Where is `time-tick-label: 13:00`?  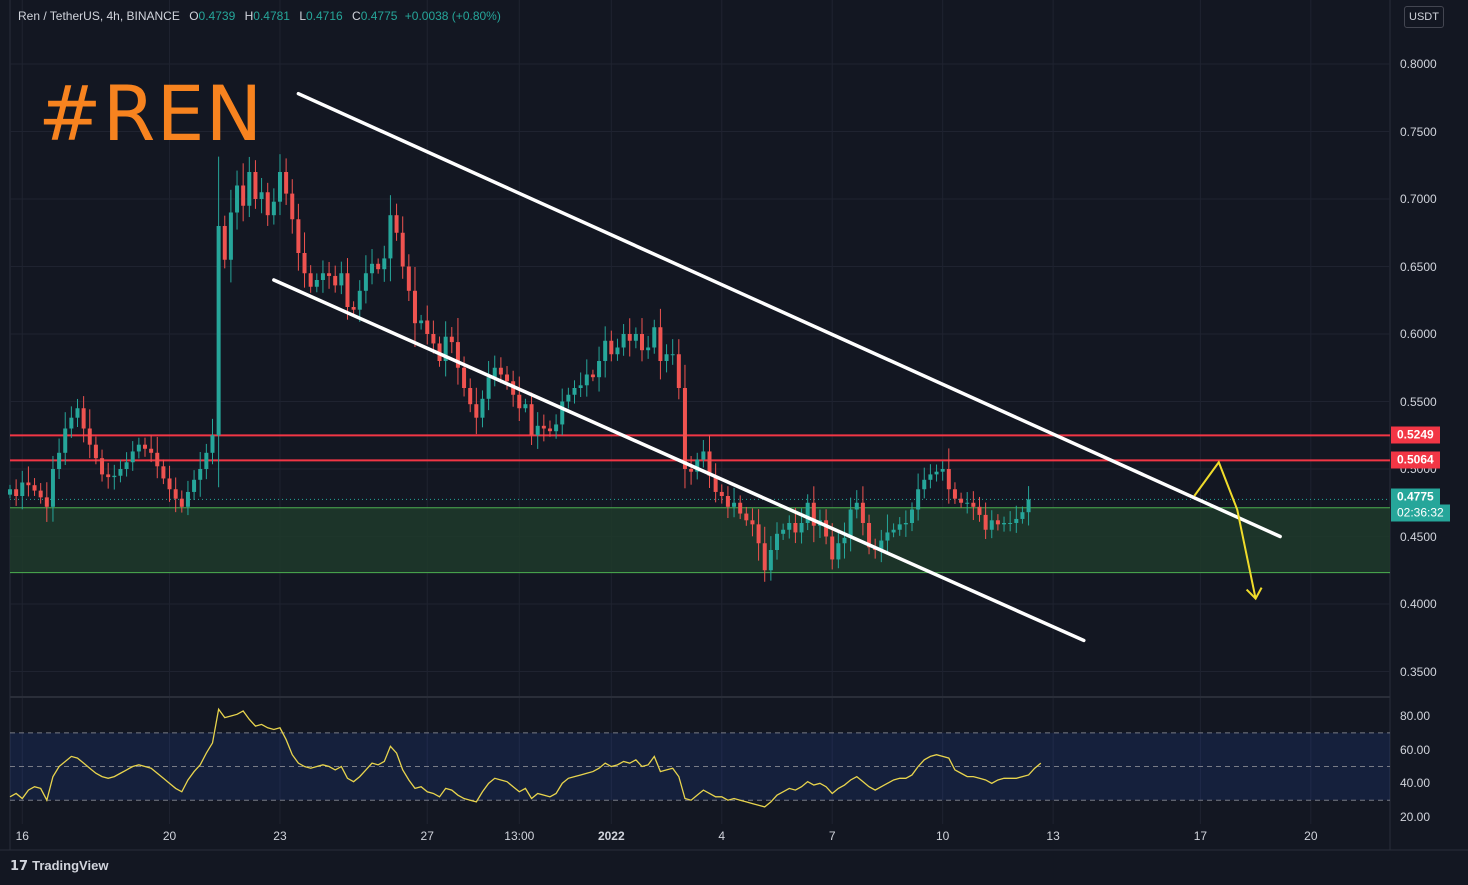 time-tick-label: 13:00 is located at coordinates (519, 836).